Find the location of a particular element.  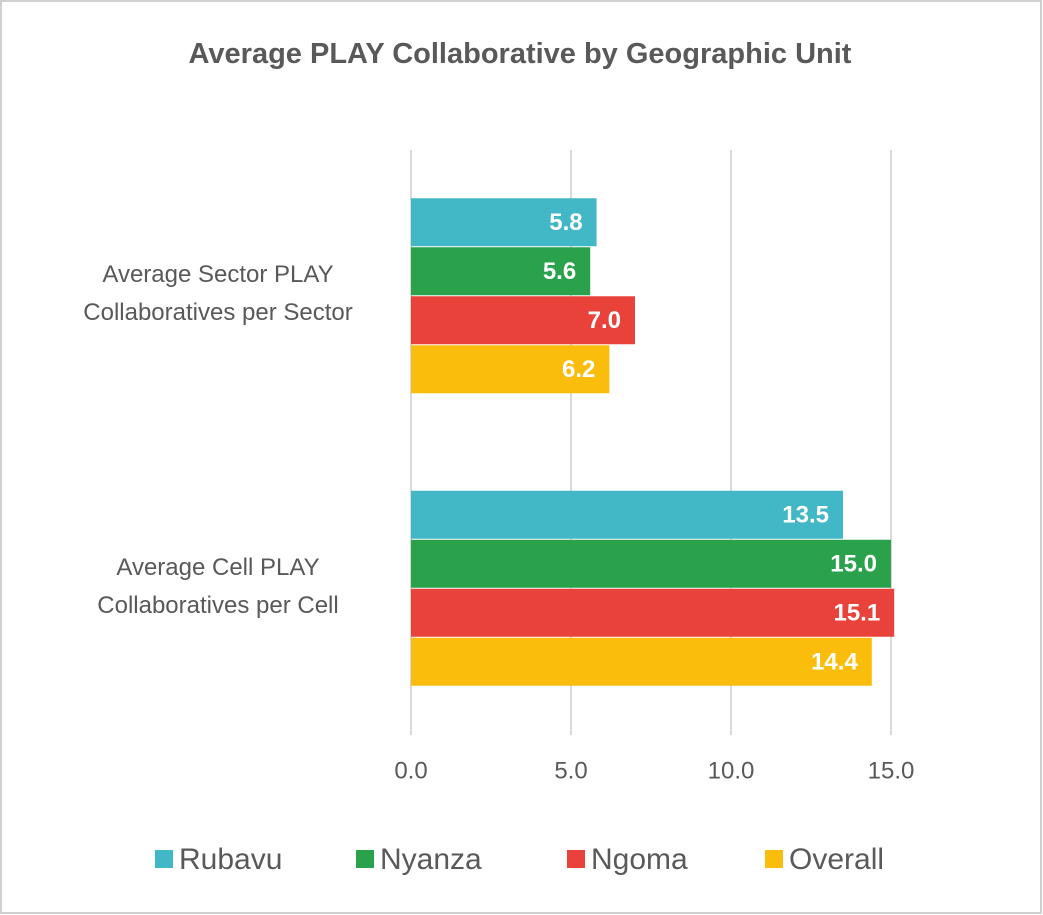

value-label: 7.0 is located at coordinates (604, 320).